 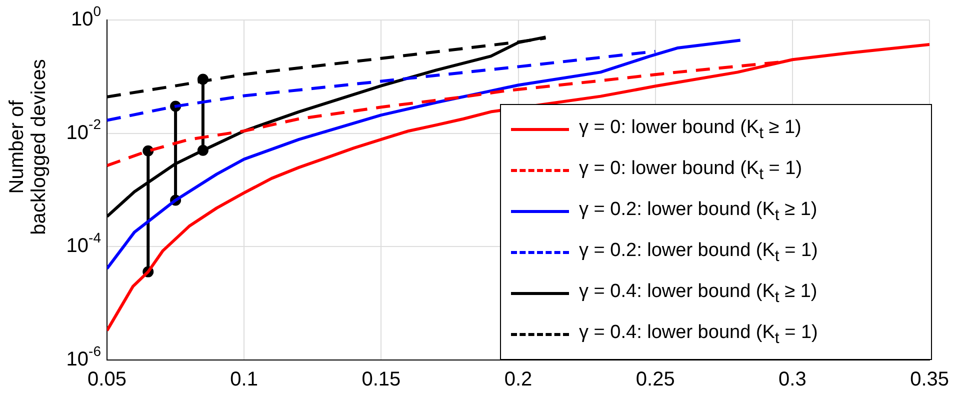 I want to click on x-tick-label: 0.1, so click(x=244, y=379).